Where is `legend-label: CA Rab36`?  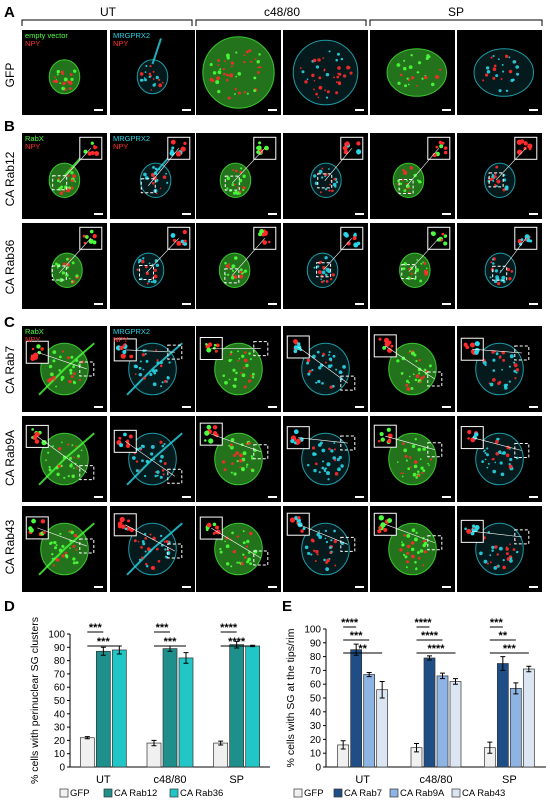
legend-label: CA Rab36 is located at coordinates (201, 793).